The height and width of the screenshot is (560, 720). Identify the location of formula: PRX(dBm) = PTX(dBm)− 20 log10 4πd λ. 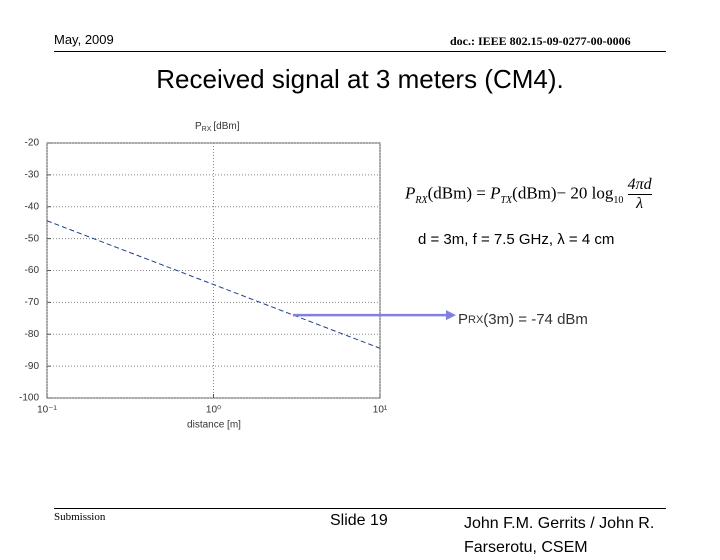
(528, 194).